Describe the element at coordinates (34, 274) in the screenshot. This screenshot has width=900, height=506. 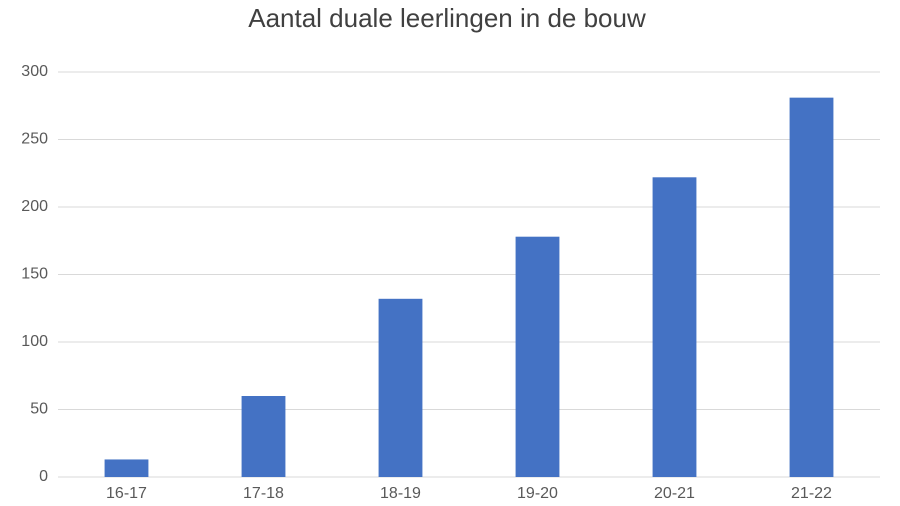
I see `y-tick-label: 150` at that location.